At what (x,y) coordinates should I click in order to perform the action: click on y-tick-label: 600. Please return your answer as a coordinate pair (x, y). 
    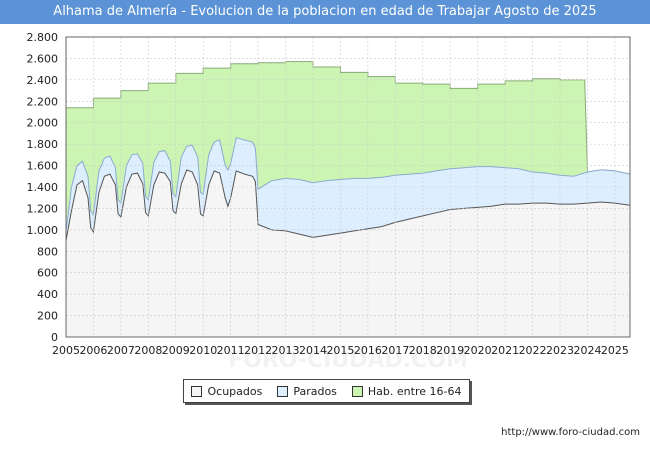
    Looking at the image, I should click on (47, 273).